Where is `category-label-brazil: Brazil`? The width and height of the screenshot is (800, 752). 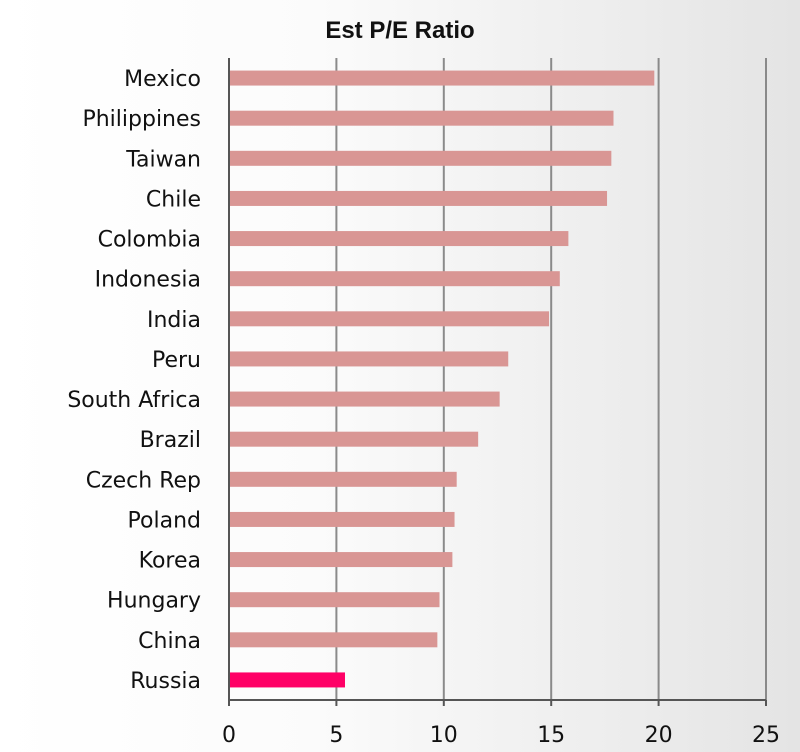
category-label-brazil: Brazil is located at coordinates (170, 440).